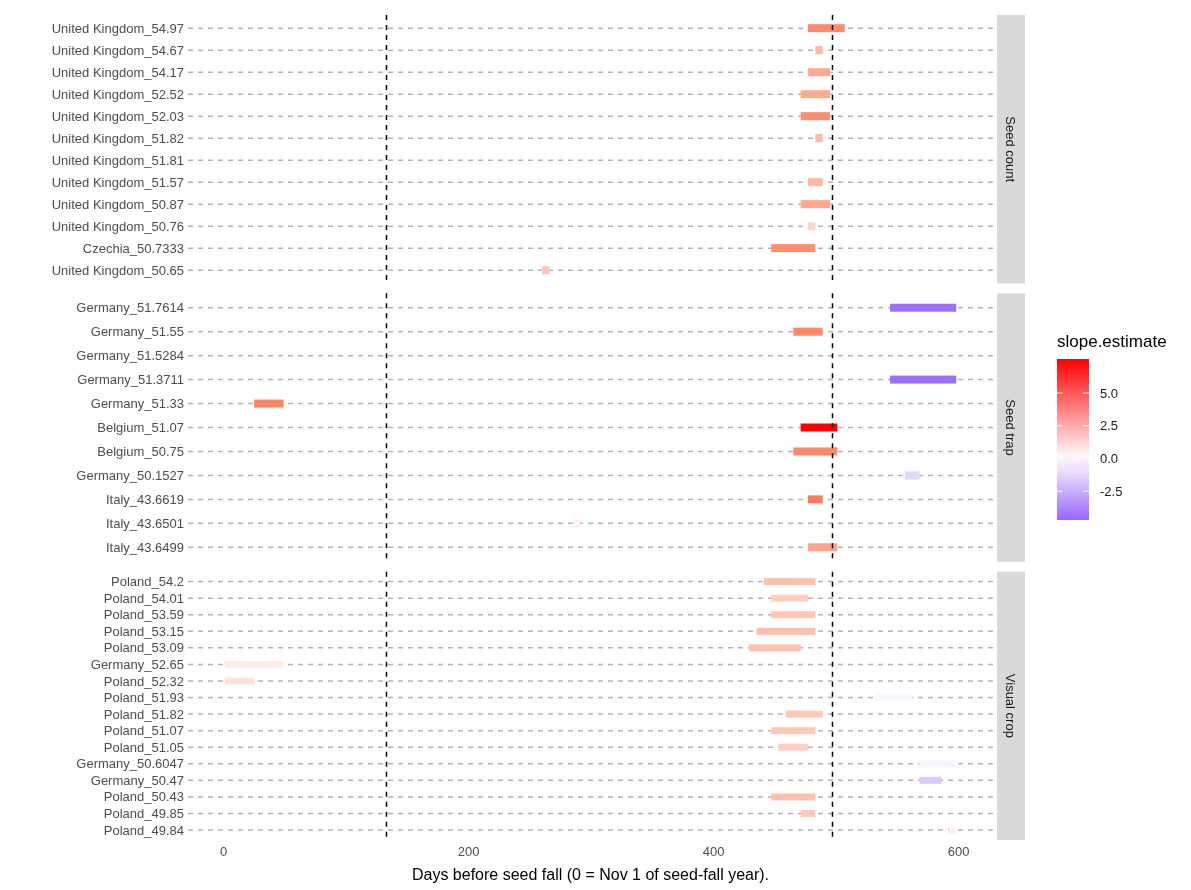 This screenshot has width=1191, height=890. What do you see at coordinates (137, 664) in the screenshot?
I see `y-tick-label: Germany_52.65` at bounding box center [137, 664].